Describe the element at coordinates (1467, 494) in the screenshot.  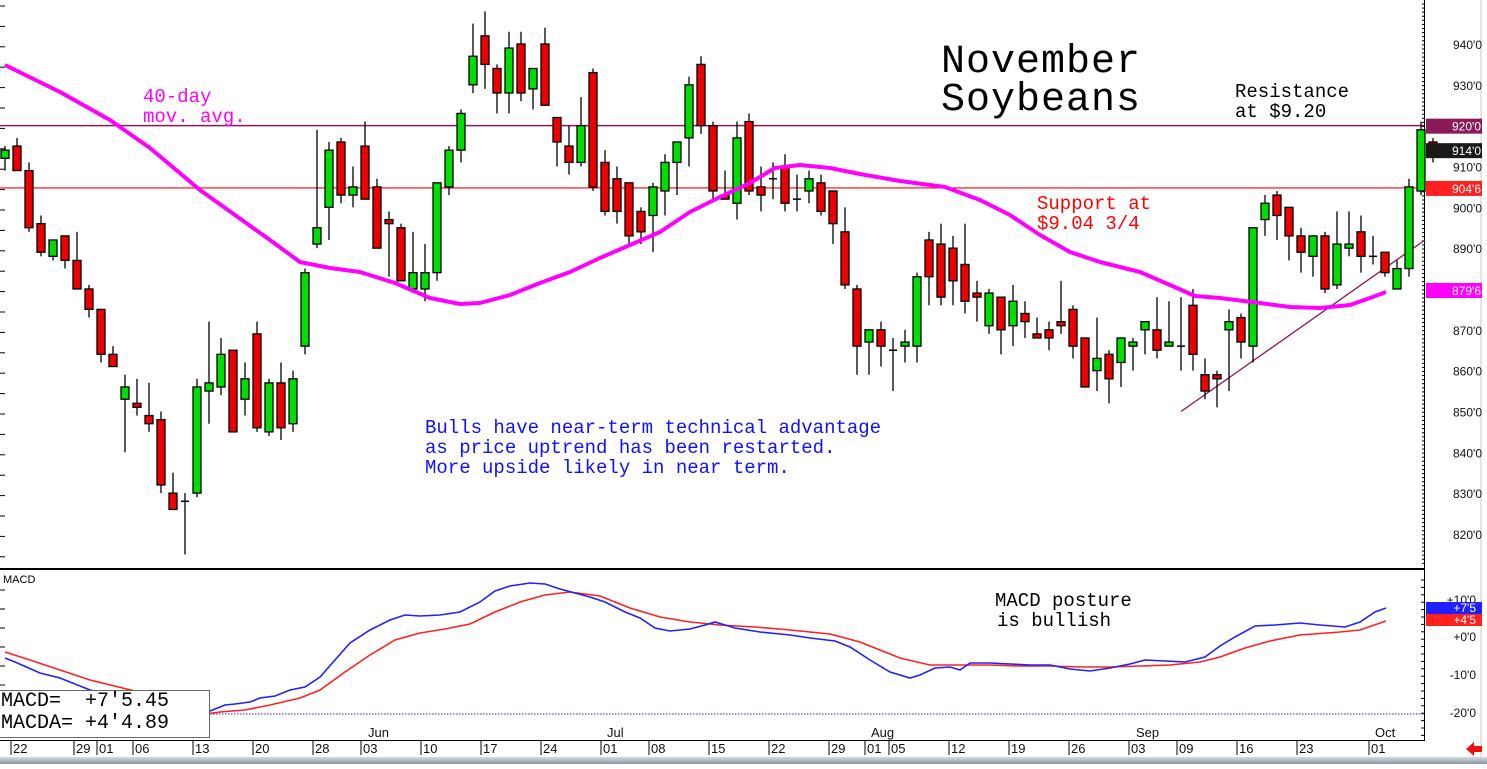
I see `price-tick-label: 830'0` at that location.